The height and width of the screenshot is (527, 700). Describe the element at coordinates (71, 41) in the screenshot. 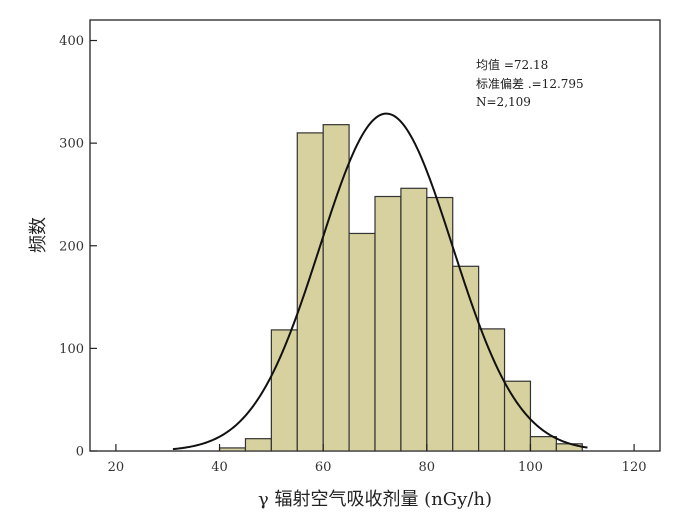

I see `y-tick-label: 400` at that location.